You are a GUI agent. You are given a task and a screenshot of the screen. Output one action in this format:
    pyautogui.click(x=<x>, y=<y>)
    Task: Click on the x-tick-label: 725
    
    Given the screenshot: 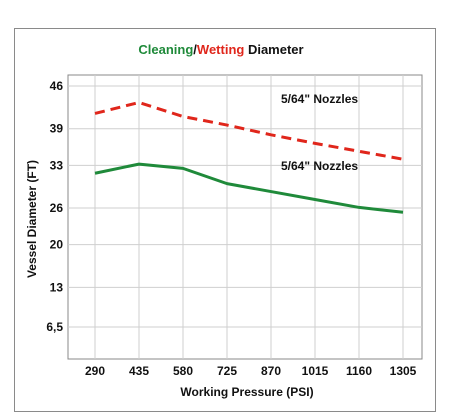 What is the action you would take?
    pyautogui.click(x=227, y=371)
    